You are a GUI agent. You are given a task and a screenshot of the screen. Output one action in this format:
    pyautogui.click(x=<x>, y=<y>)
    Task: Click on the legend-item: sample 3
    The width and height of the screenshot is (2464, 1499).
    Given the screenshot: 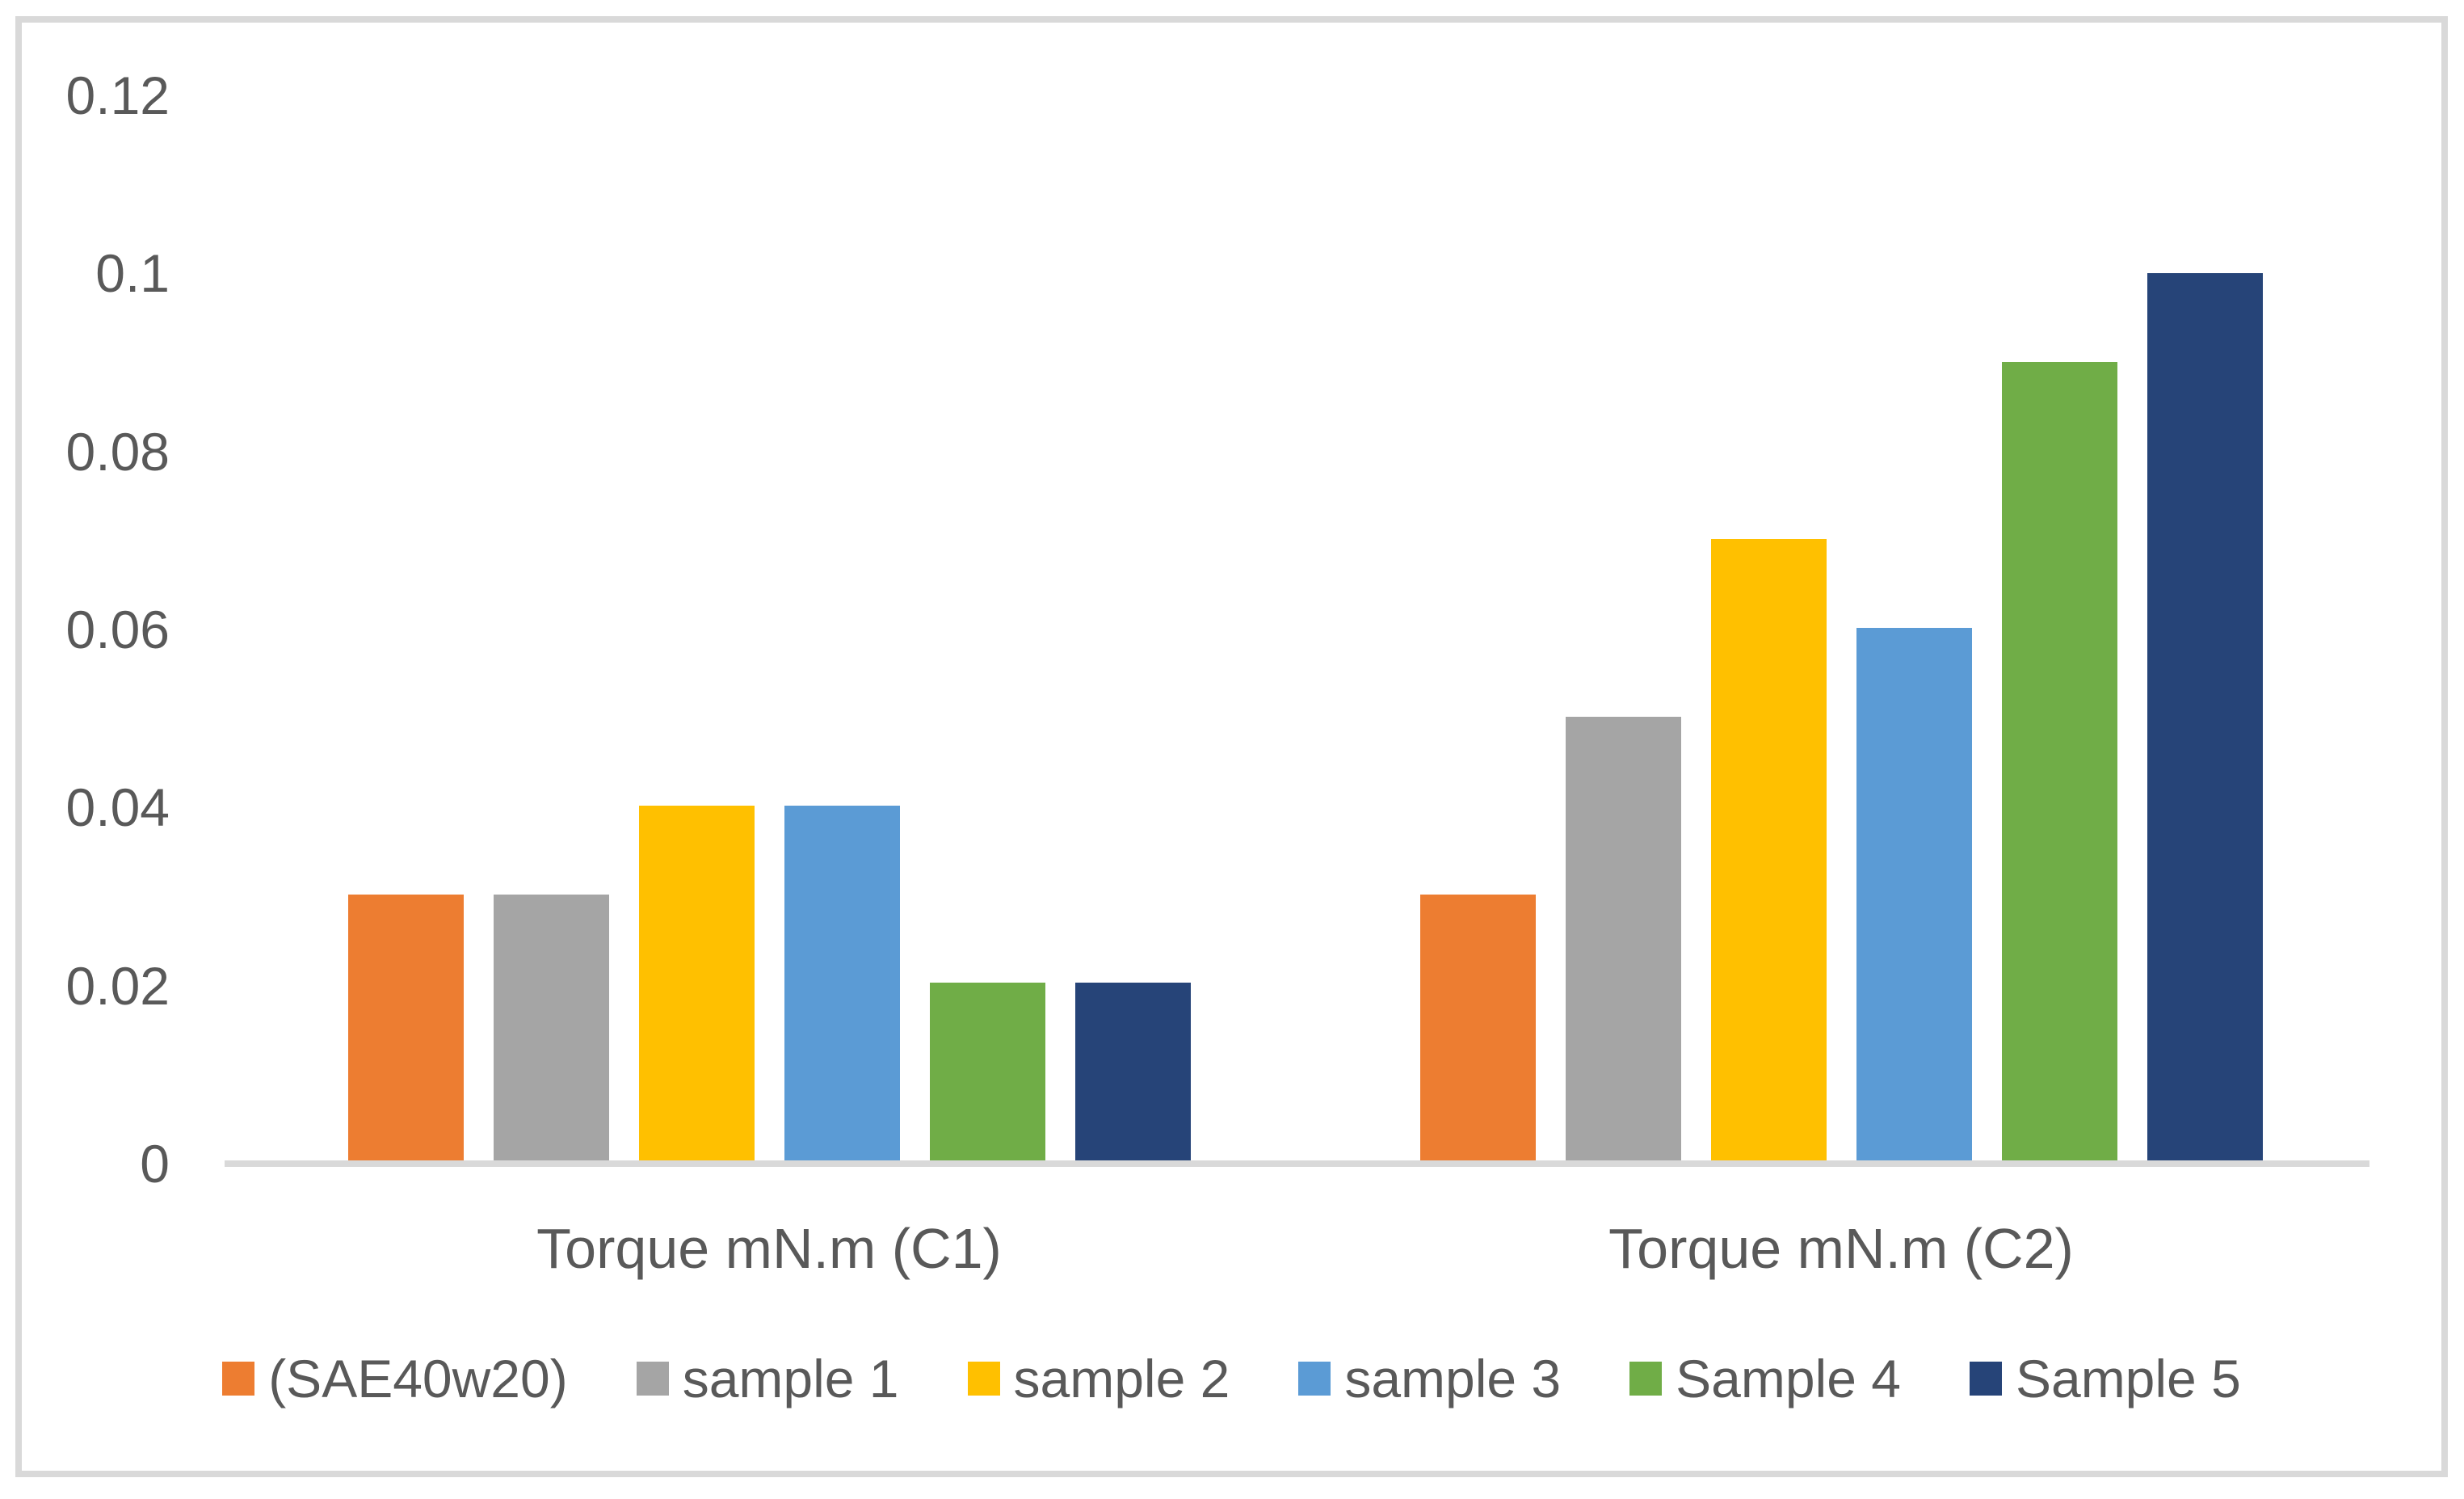 What is the action you would take?
    pyautogui.click(x=1429, y=1378)
    